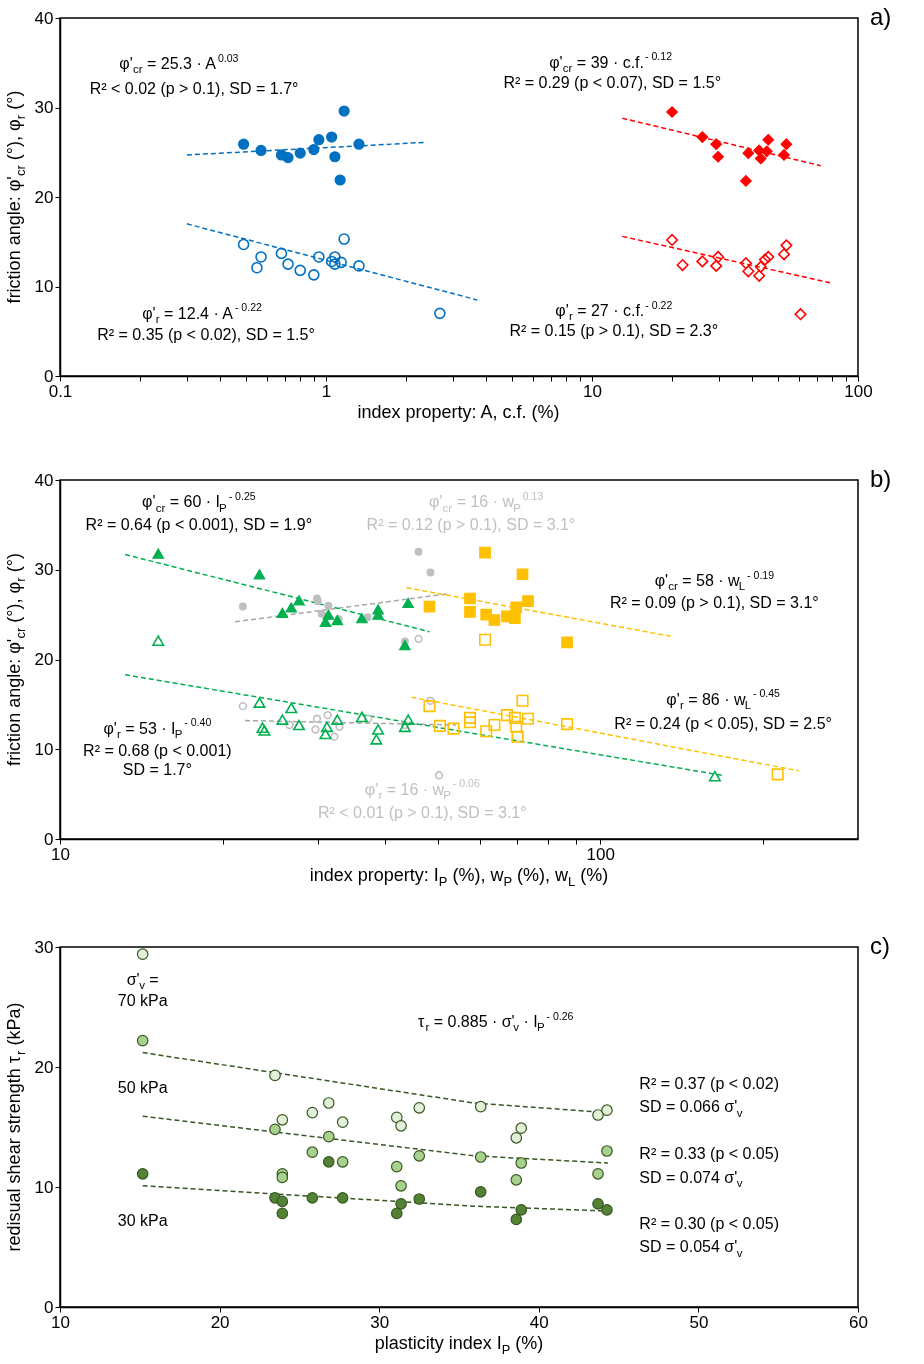 This screenshot has height=1364, width=924. What do you see at coordinates (881, 16) in the screenshot?
I see `chart-title: a)` at bounding box center [881, 16].